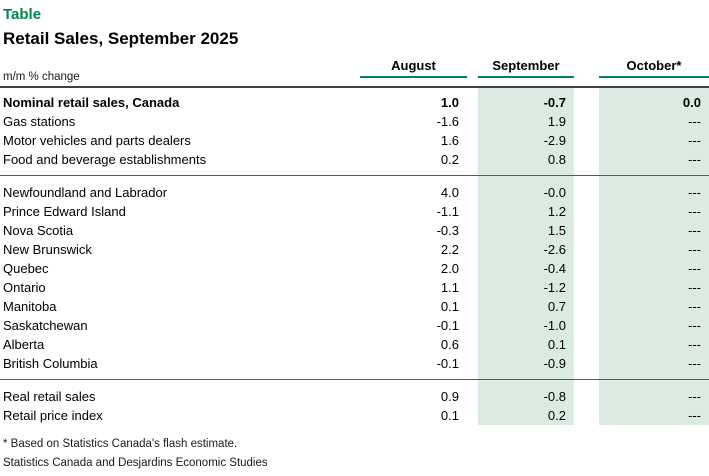 The height and width of the screenshot is (476, 709). Describe the element at coordinates (354, 230) in the screenshot. I see `table-row: Nova Scotia -0.3 1.5 ---` at that location.